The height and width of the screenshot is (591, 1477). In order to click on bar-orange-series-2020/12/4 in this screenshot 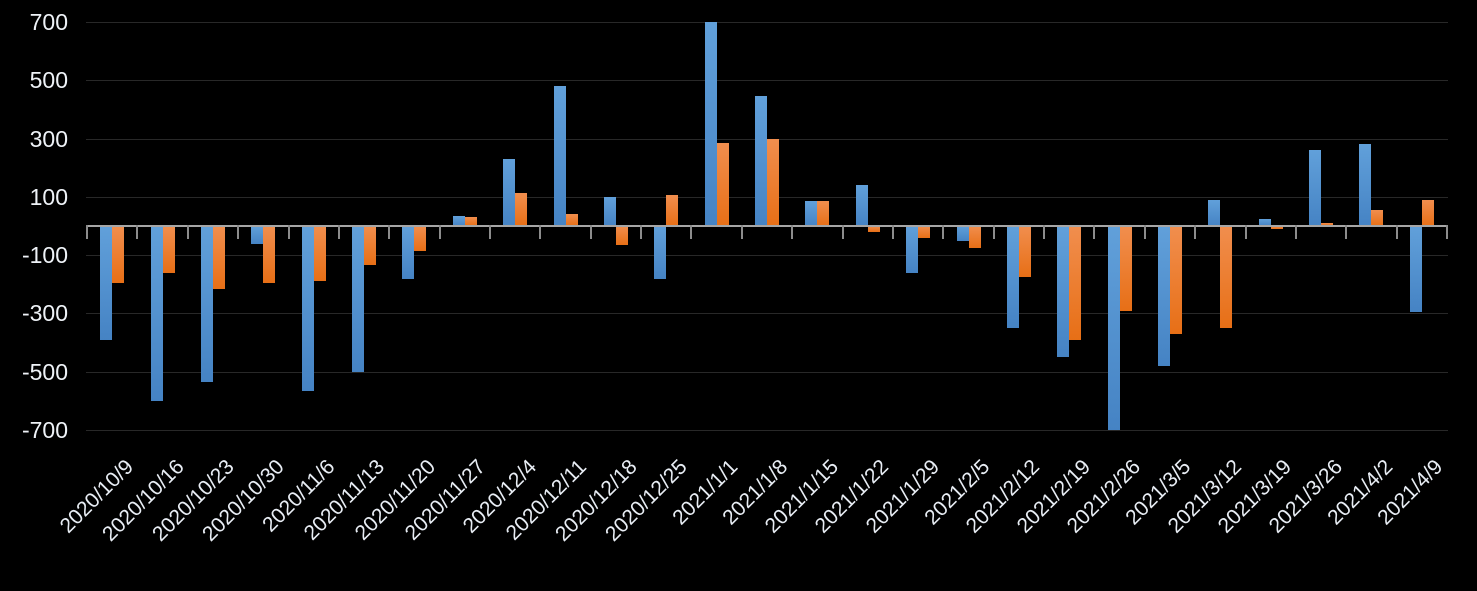, I will do `click(521, 209)`.